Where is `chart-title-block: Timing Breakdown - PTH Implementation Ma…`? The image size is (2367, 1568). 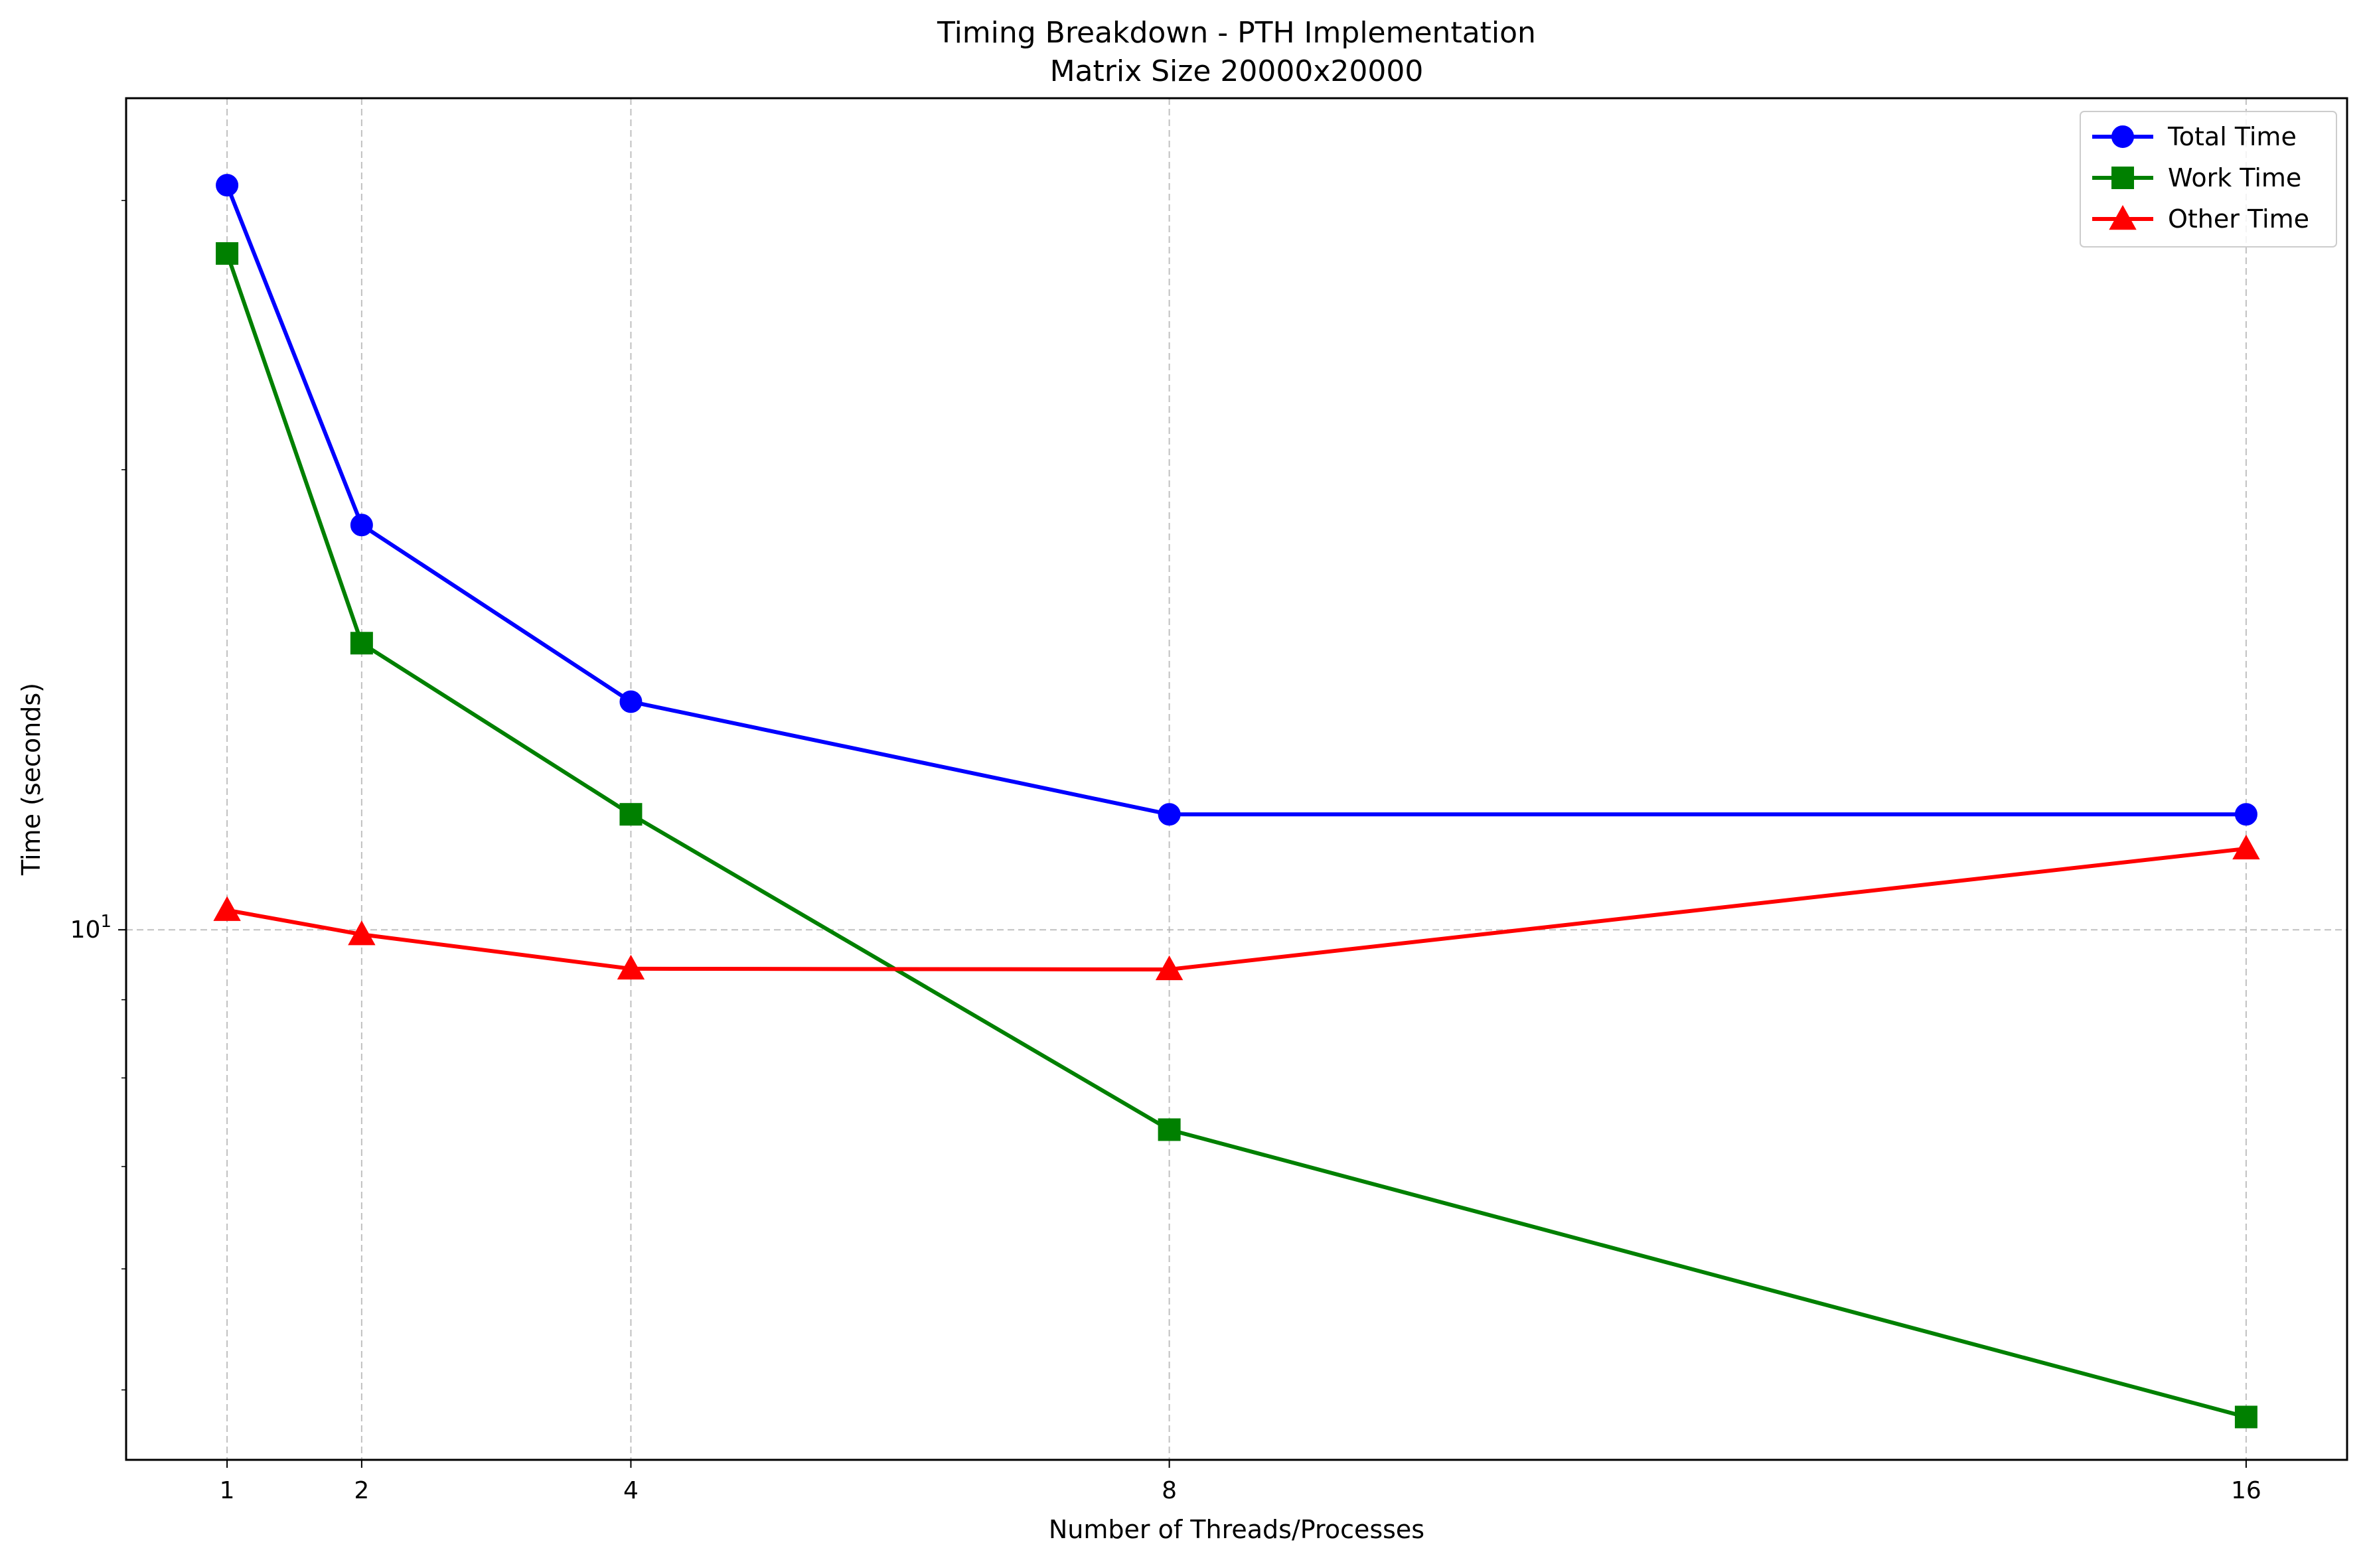 chart-title-block: Timing Breakdown - PTH Implementation Ma… is located at coordinates (1236, 52).